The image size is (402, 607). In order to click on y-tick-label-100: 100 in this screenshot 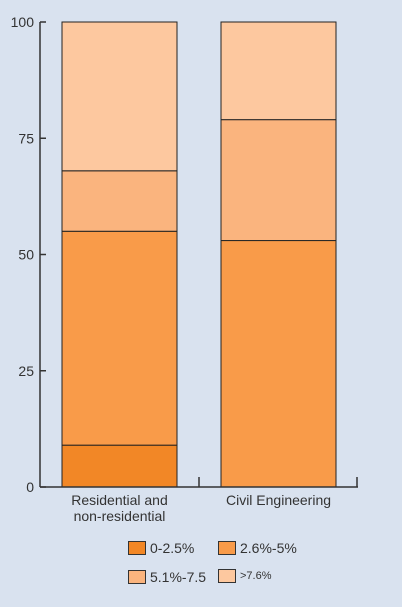, I will do `click(23, 22)`.